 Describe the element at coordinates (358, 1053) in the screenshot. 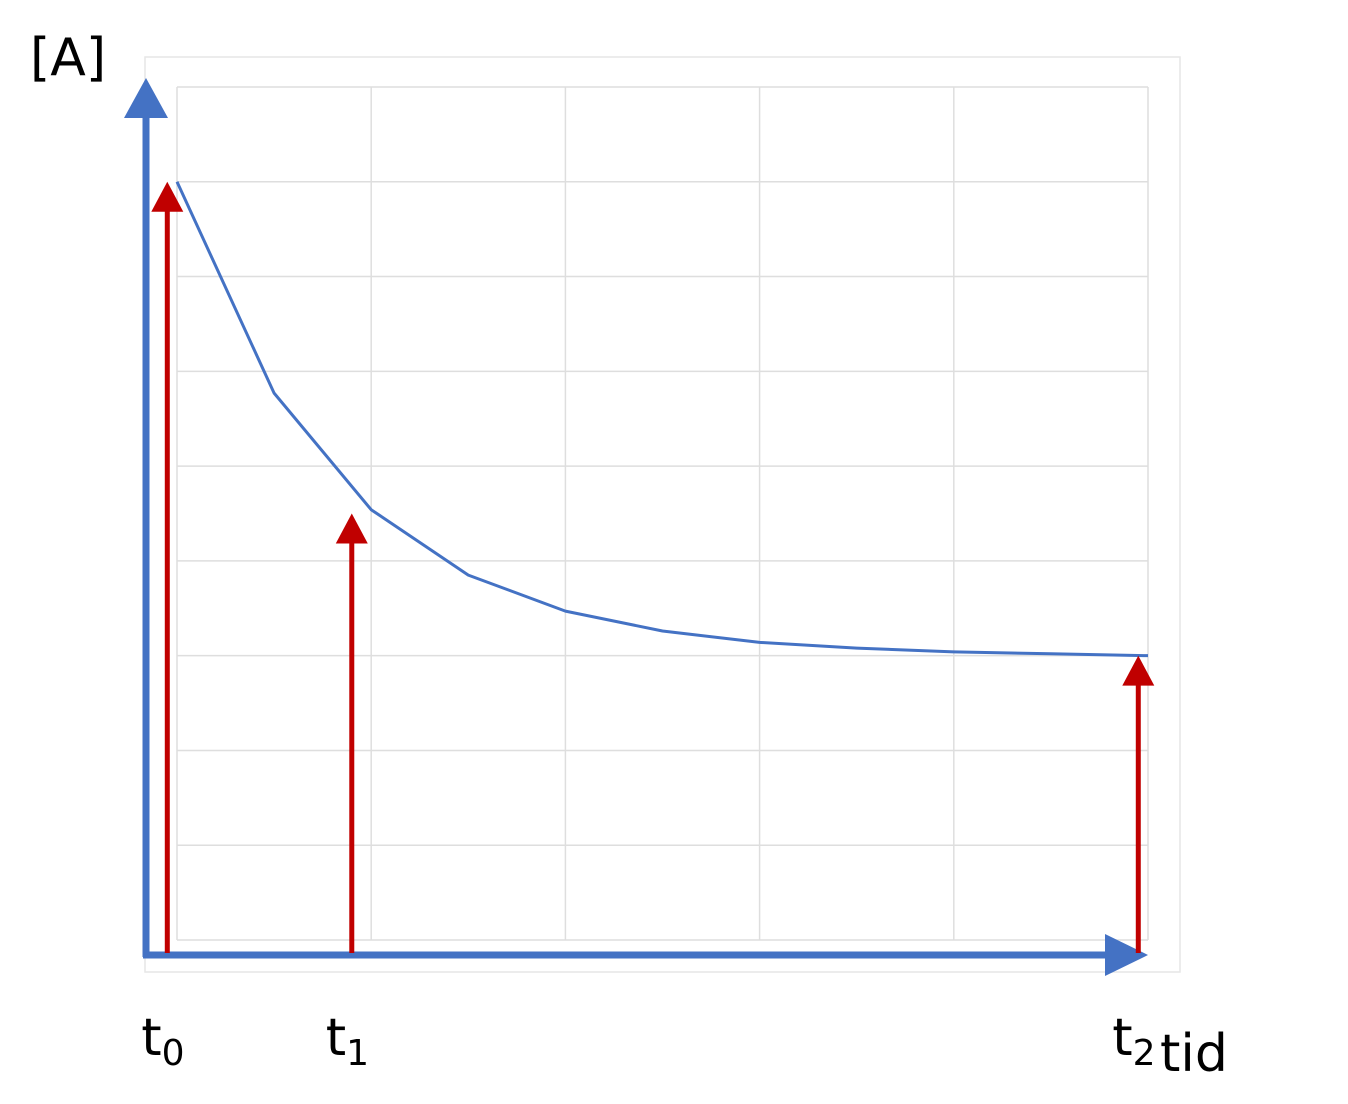

I see `time-label-subscript: 1` at that location.